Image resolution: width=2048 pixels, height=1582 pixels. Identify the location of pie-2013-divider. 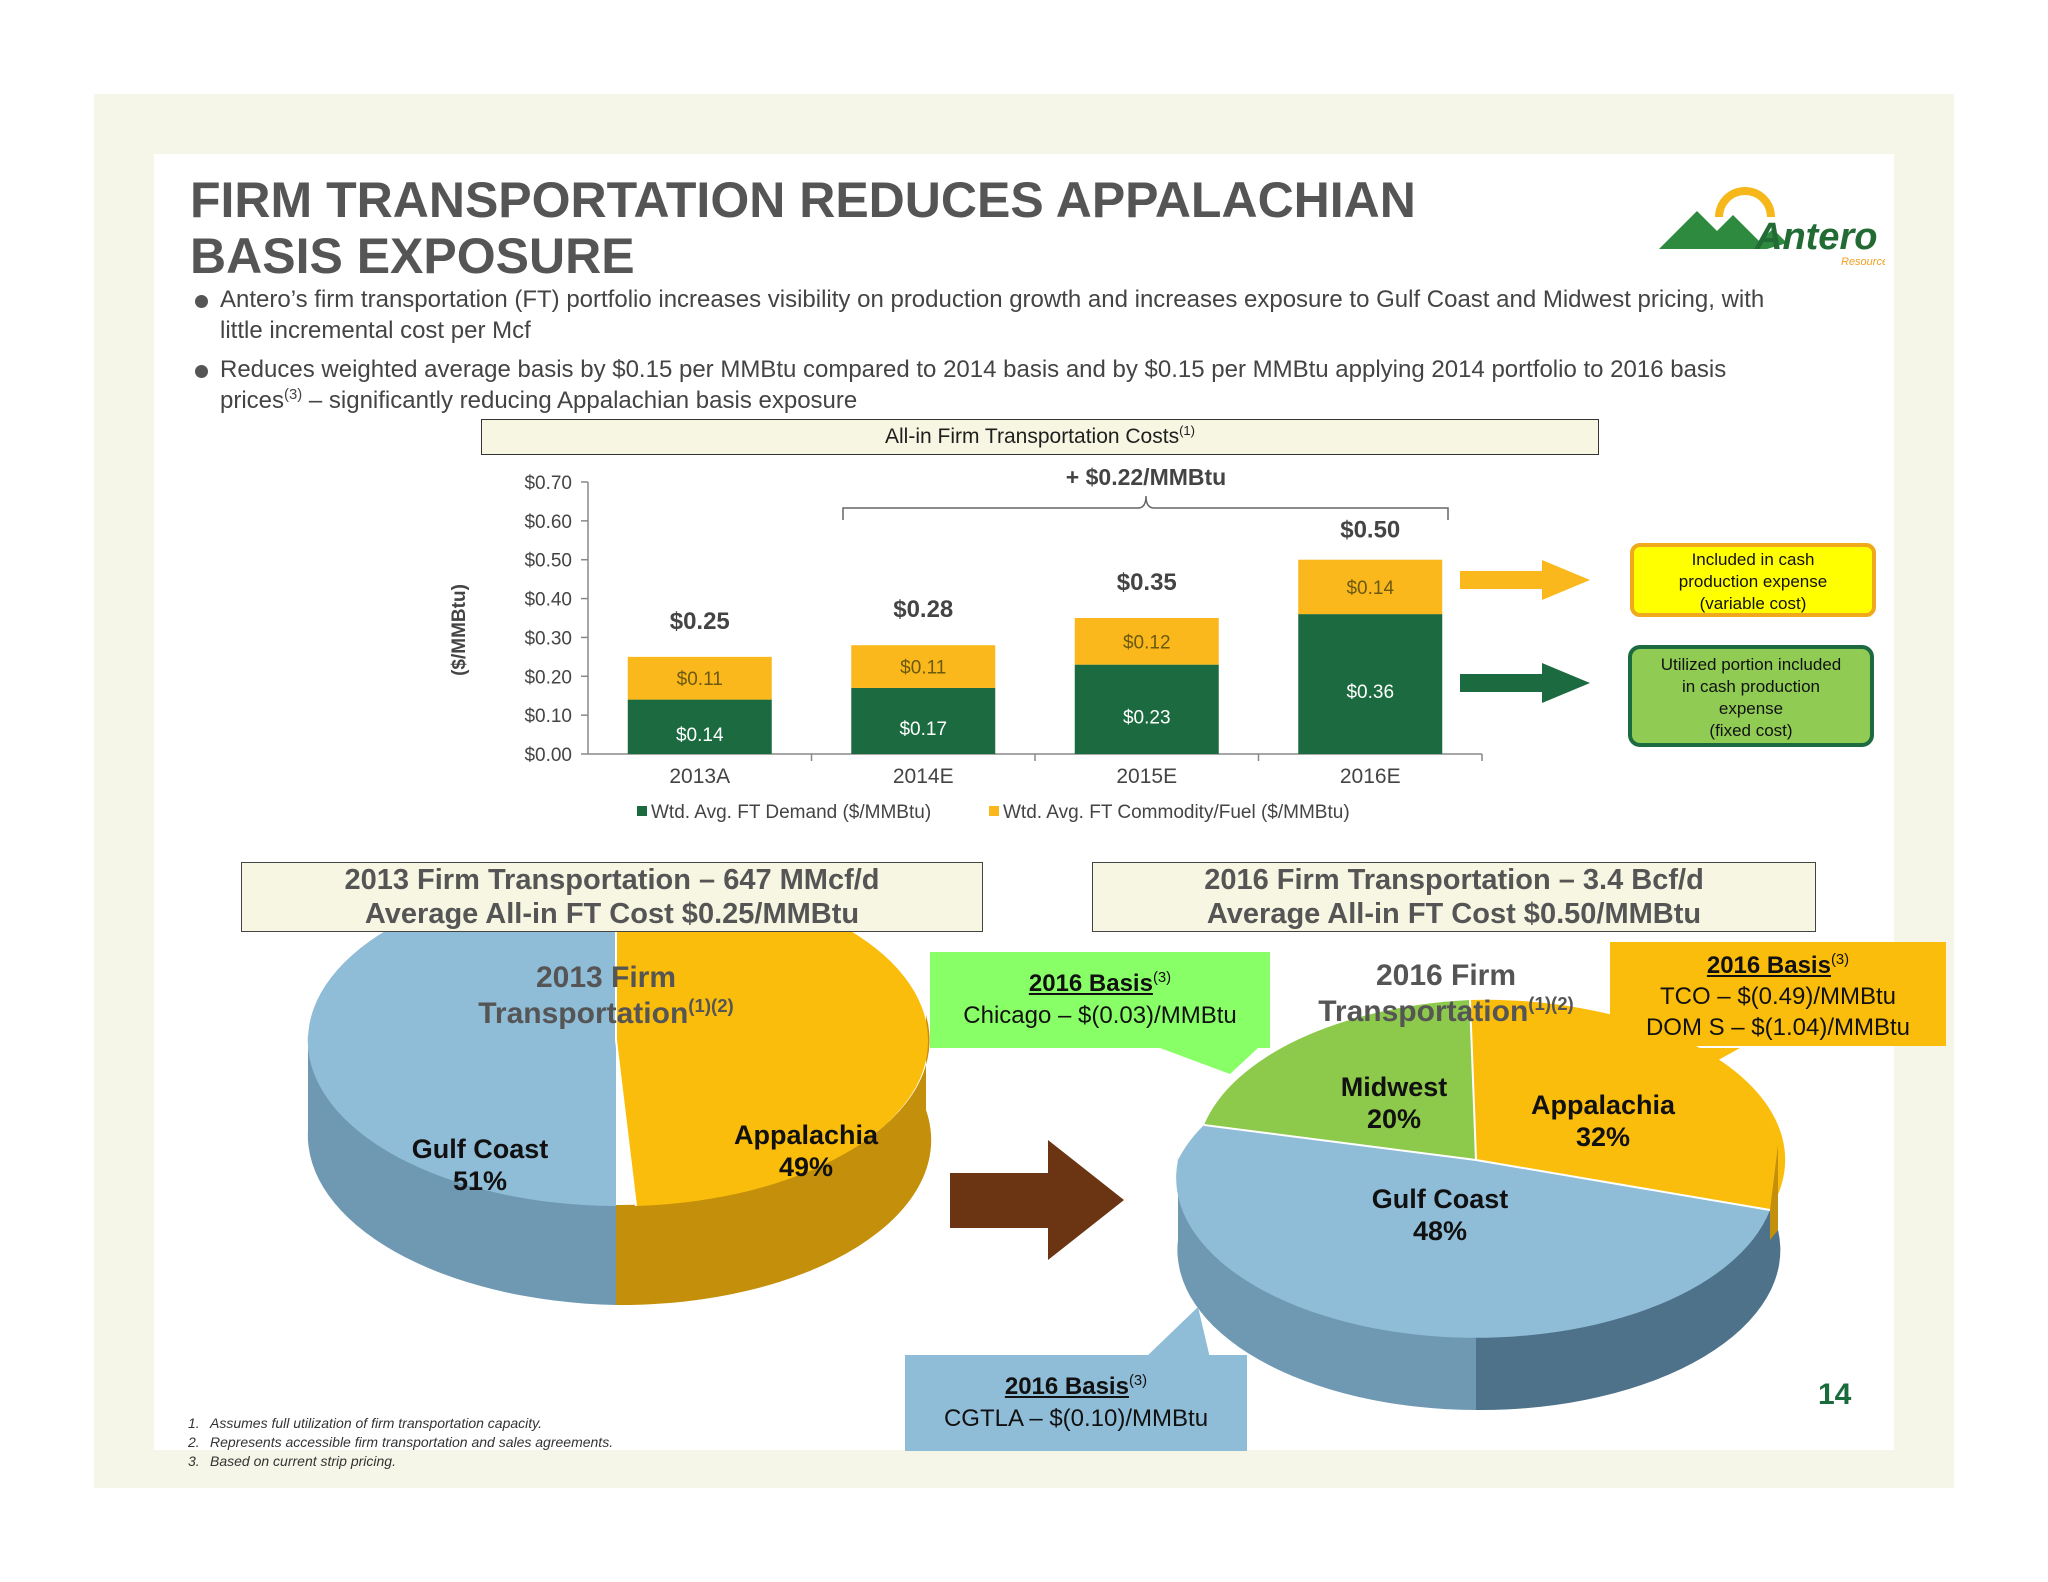
(626, 1123).